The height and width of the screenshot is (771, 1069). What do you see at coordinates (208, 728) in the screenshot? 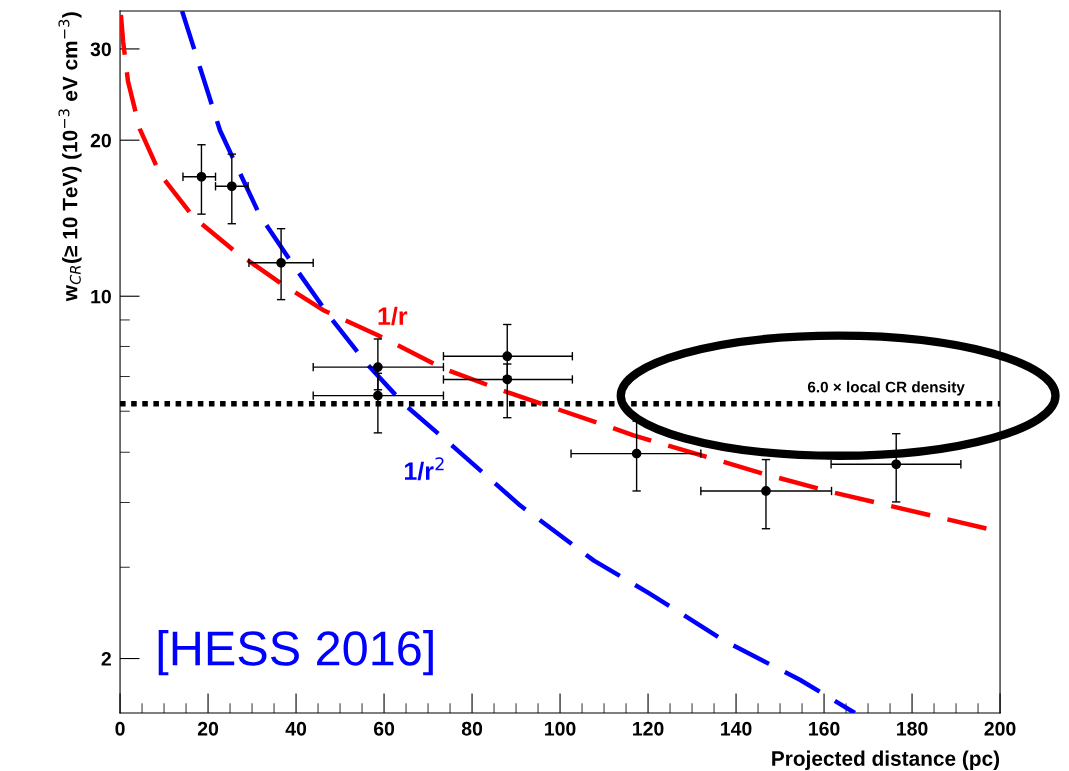
I see `x-tick-label: 20` at bounding box center [208, 728].